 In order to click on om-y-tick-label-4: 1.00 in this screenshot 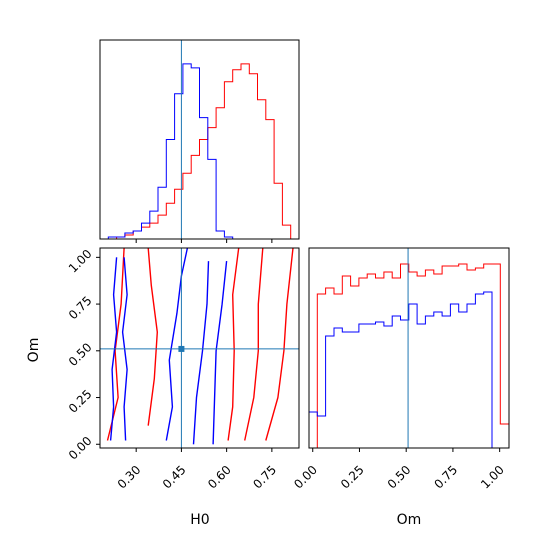, I will do `click(80, 261)`.